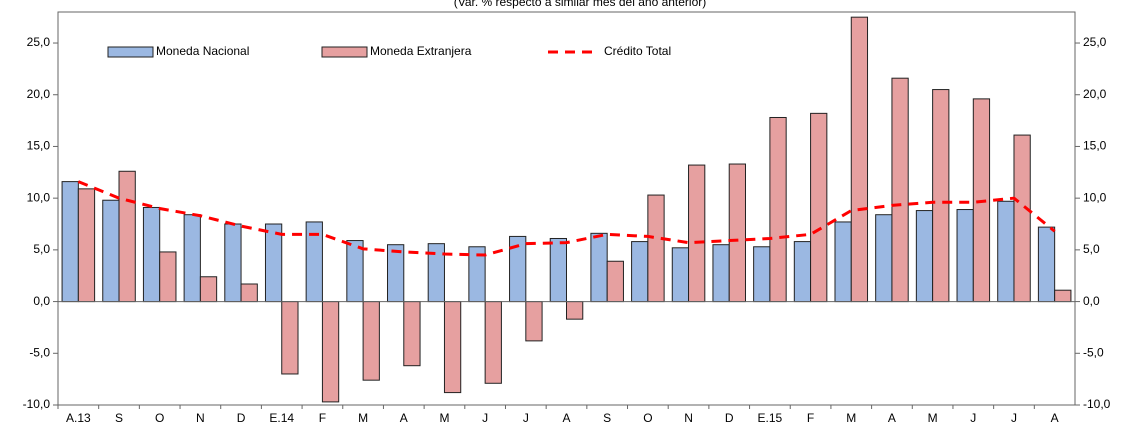 Image resolution: width=1132 pixels, height=430 pixels. What do you see at coordinates (1097, 404) in the screenshot?
I see `y2-tick-label: -10,0` at bounding box center [1097, 404].